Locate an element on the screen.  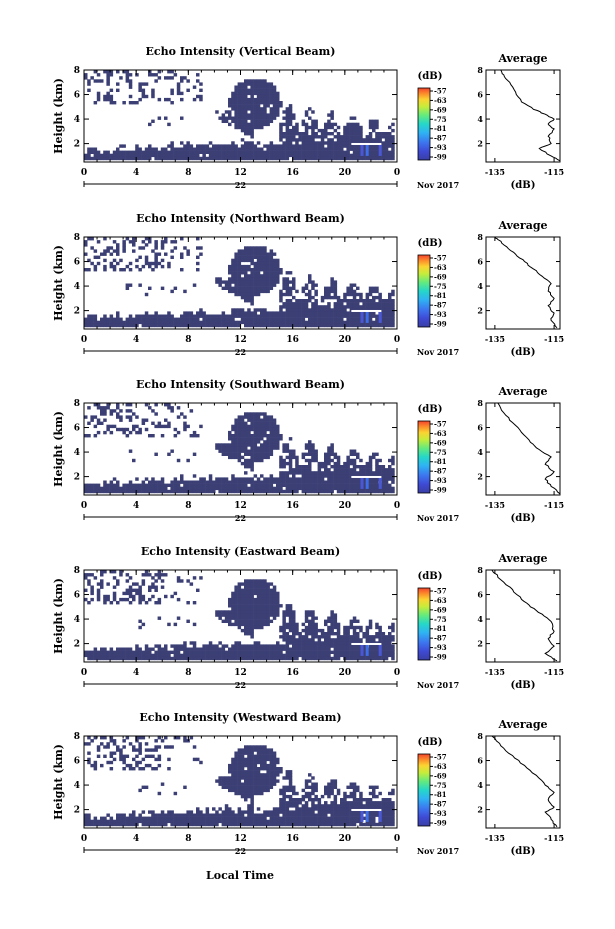
y-axis-label: Height (km) is located at coordinates (58, 116).